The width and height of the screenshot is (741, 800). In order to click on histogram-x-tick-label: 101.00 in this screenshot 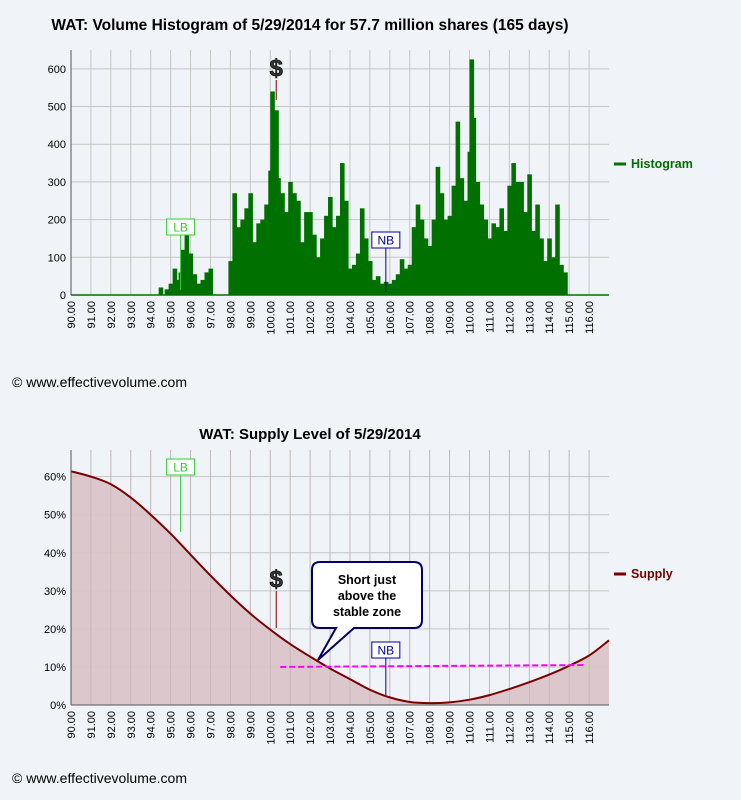, I will do `click(291, 318)`.